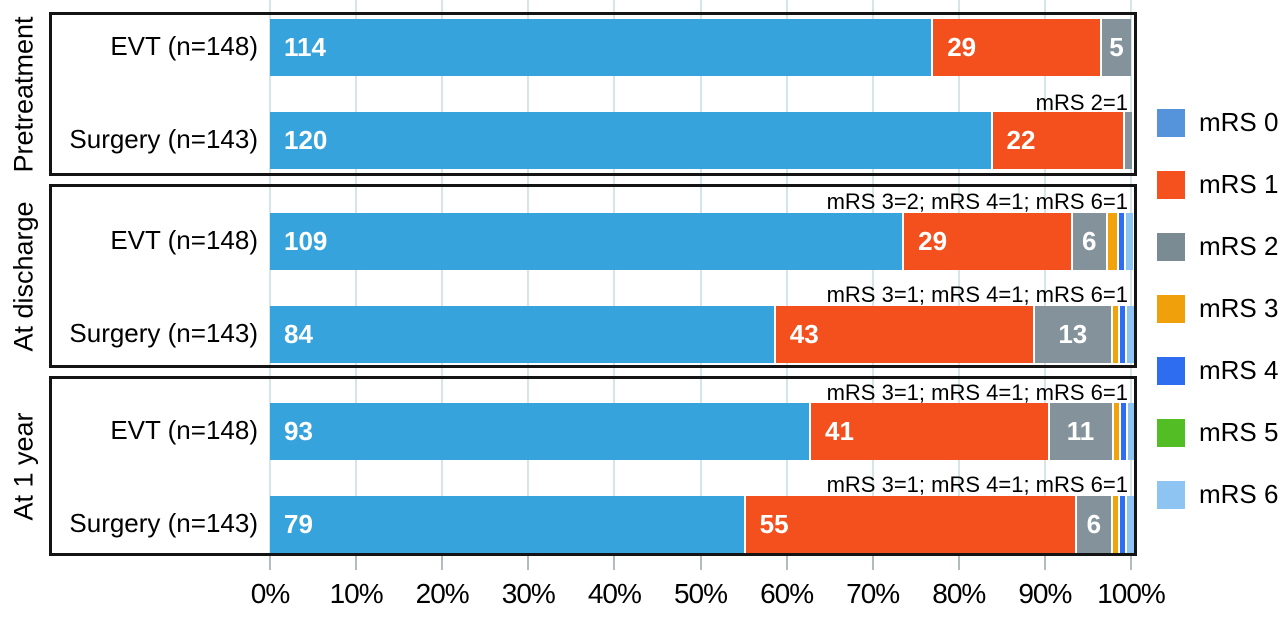 The height and width of the screenshot is (626, 1280). I want to click on legend-item-mrs-6: mRS 6, so click(1217, 494).